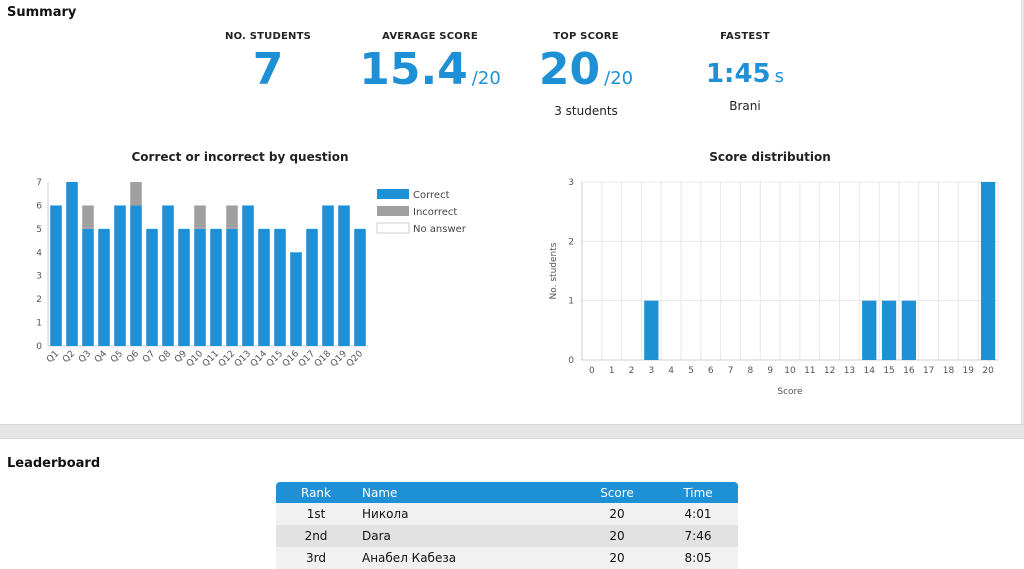  Describe the element at coordinates (738, 74) in the screenshot. I see `stat-fastest-value: 1:45` at that location.